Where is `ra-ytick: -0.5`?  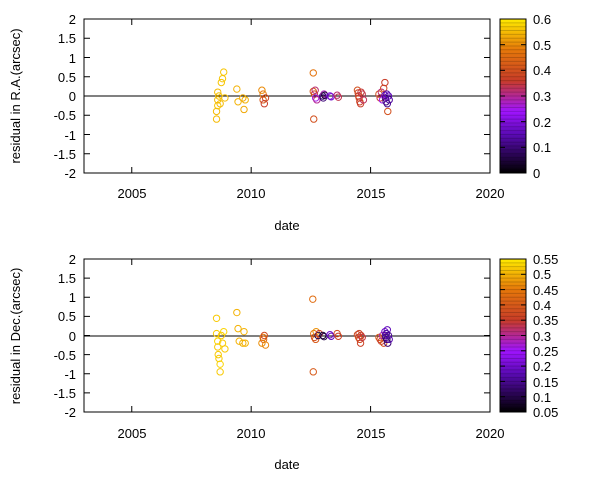 ra-ytick: -0.5 is located at coordinates (65, 115).